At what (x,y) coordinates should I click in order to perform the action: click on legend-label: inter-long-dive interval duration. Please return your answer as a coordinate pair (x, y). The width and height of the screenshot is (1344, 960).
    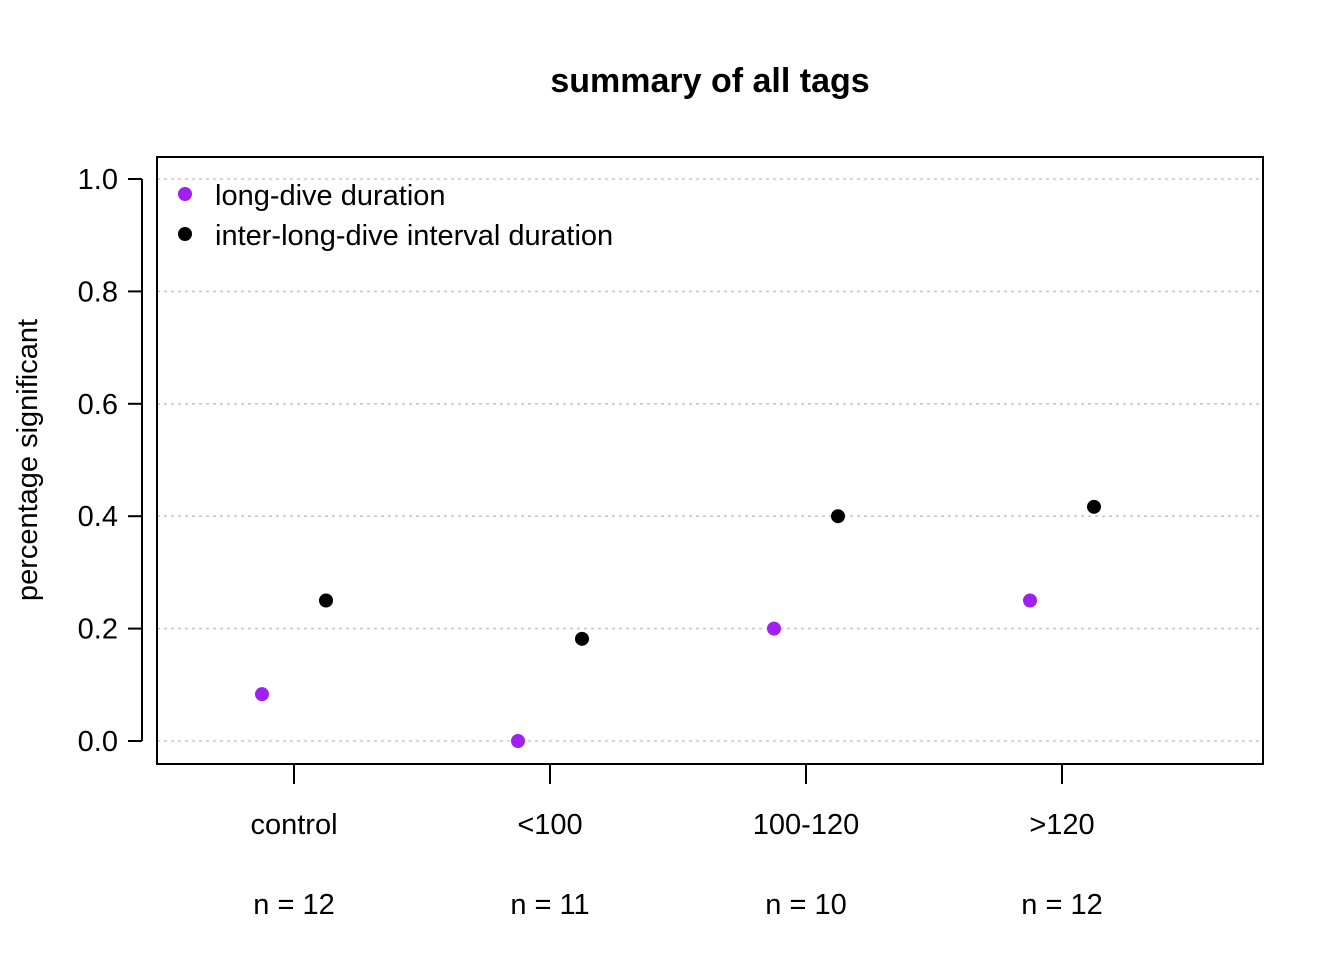
    Looking at the image, I should click on (414, 236).